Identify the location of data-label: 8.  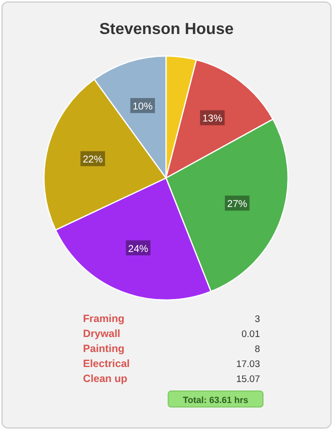
(257, 349).